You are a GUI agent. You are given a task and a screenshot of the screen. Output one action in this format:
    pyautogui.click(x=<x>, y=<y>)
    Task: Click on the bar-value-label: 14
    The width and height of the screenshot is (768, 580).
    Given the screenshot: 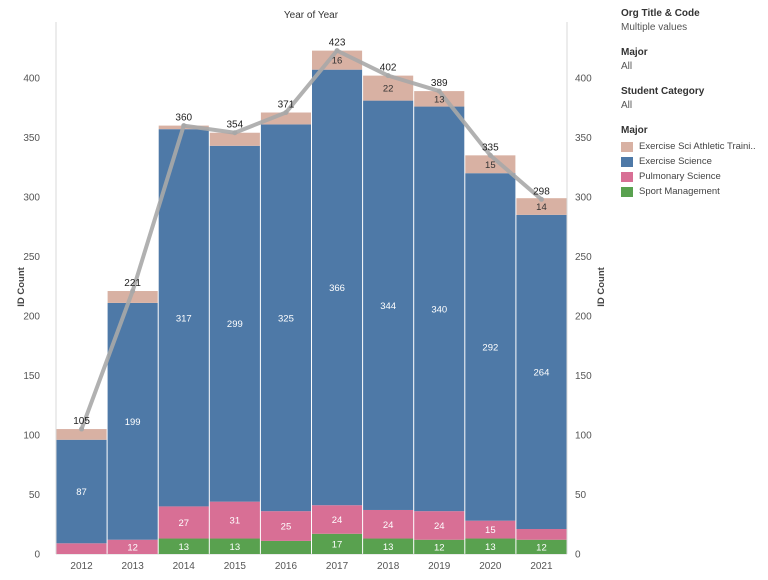 What is the action you would take?
    pyautogui.click(x=541, y=207)
    